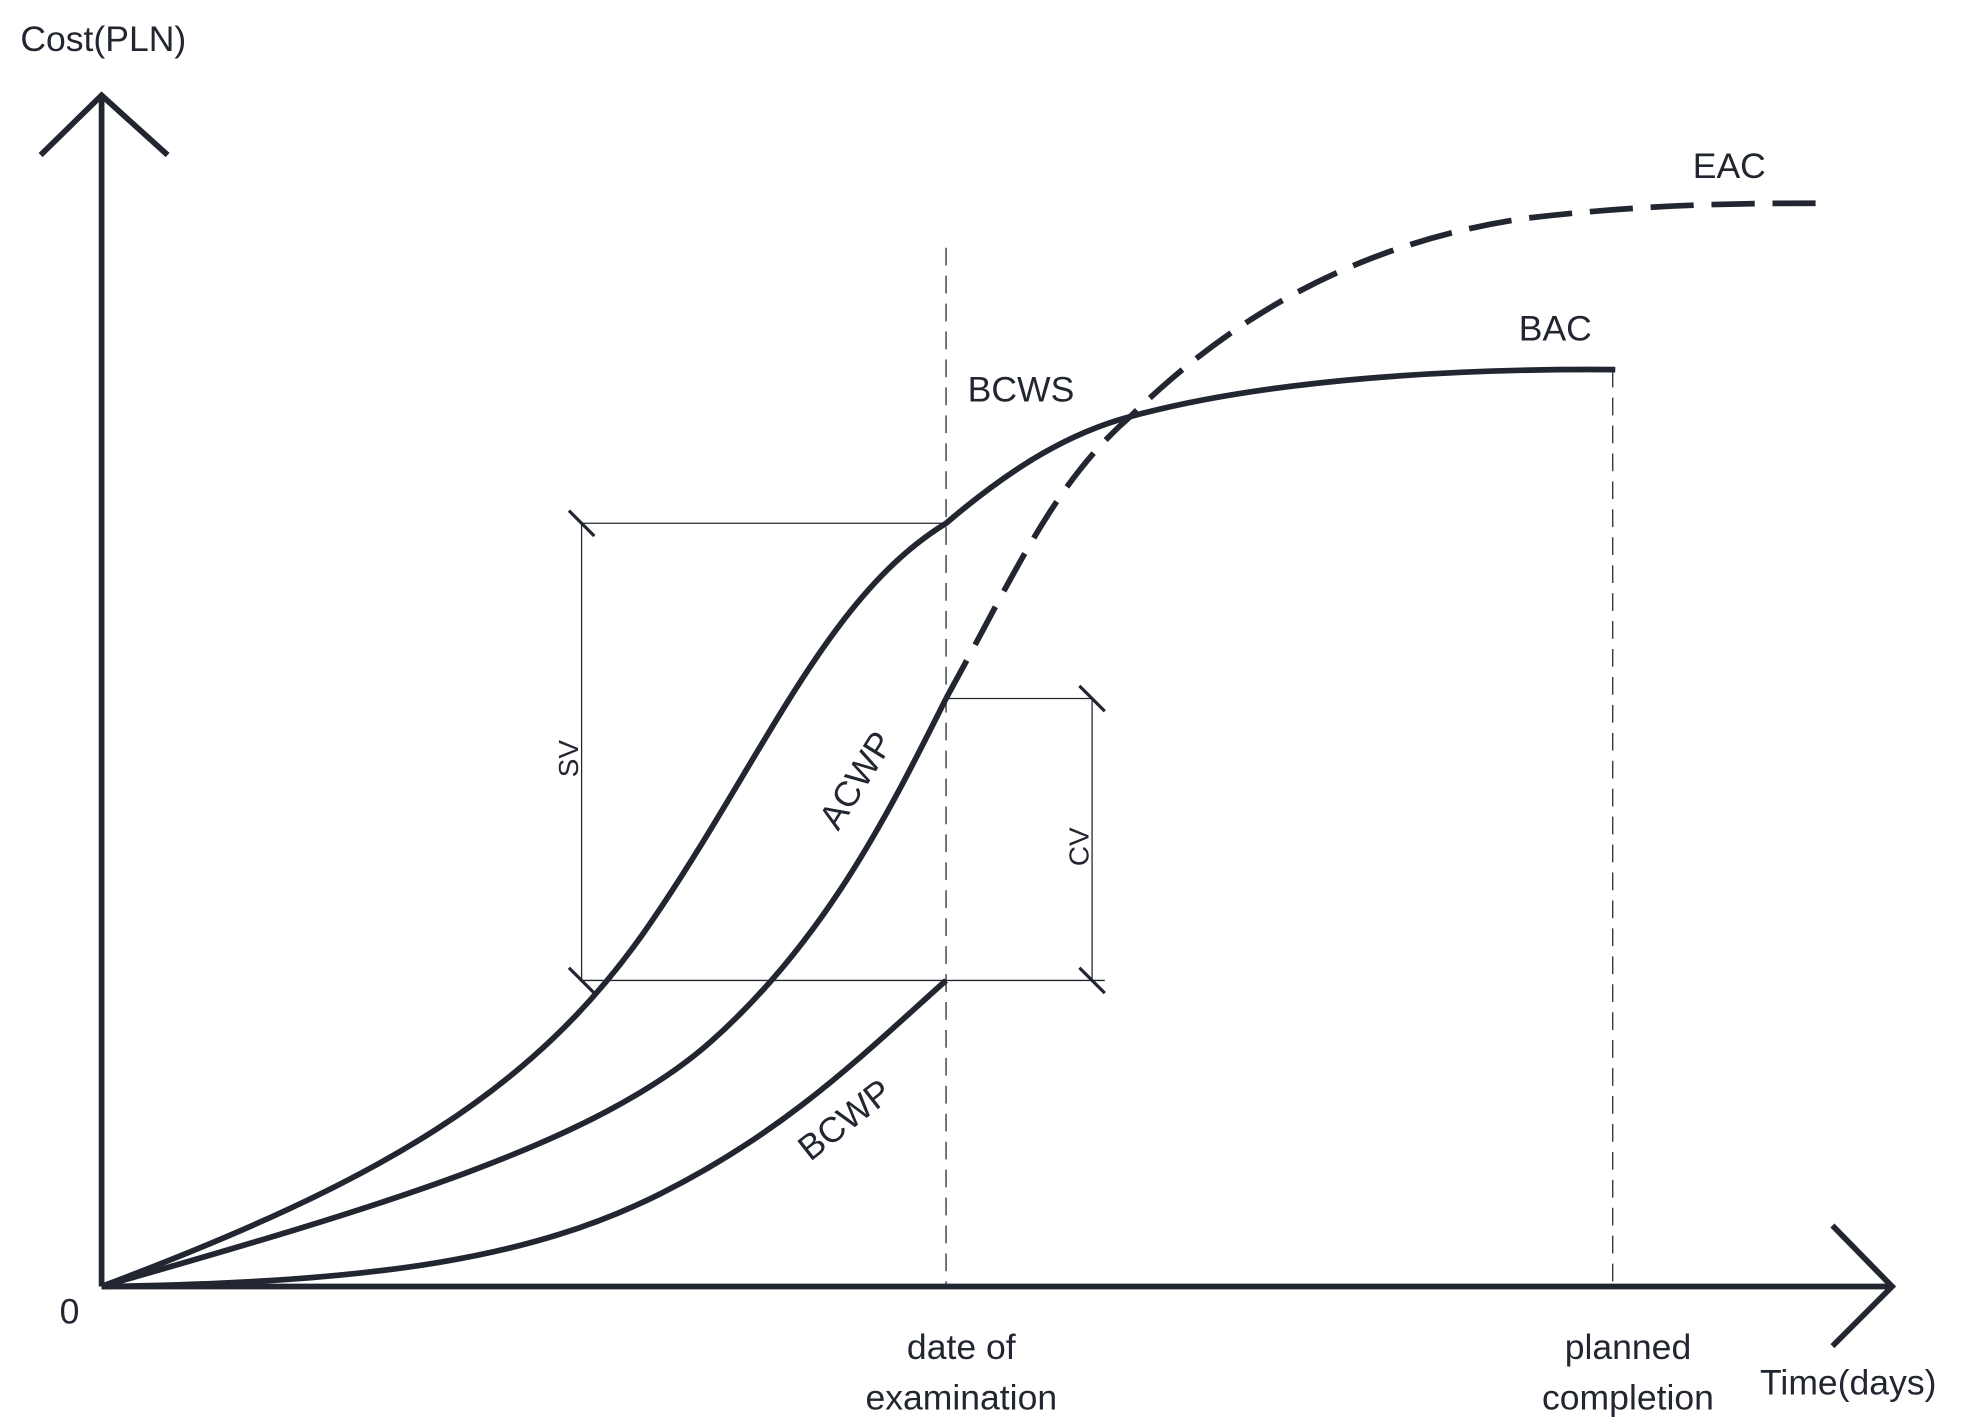 The image size is (1981, 1425). I want to click on marker-label: date of, so click(961, 1347).